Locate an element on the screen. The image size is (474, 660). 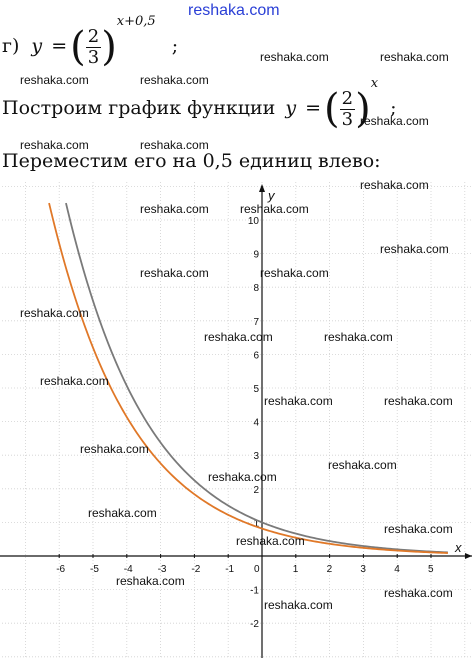
equals-sign-2: = is located at coordinates (313, 108).